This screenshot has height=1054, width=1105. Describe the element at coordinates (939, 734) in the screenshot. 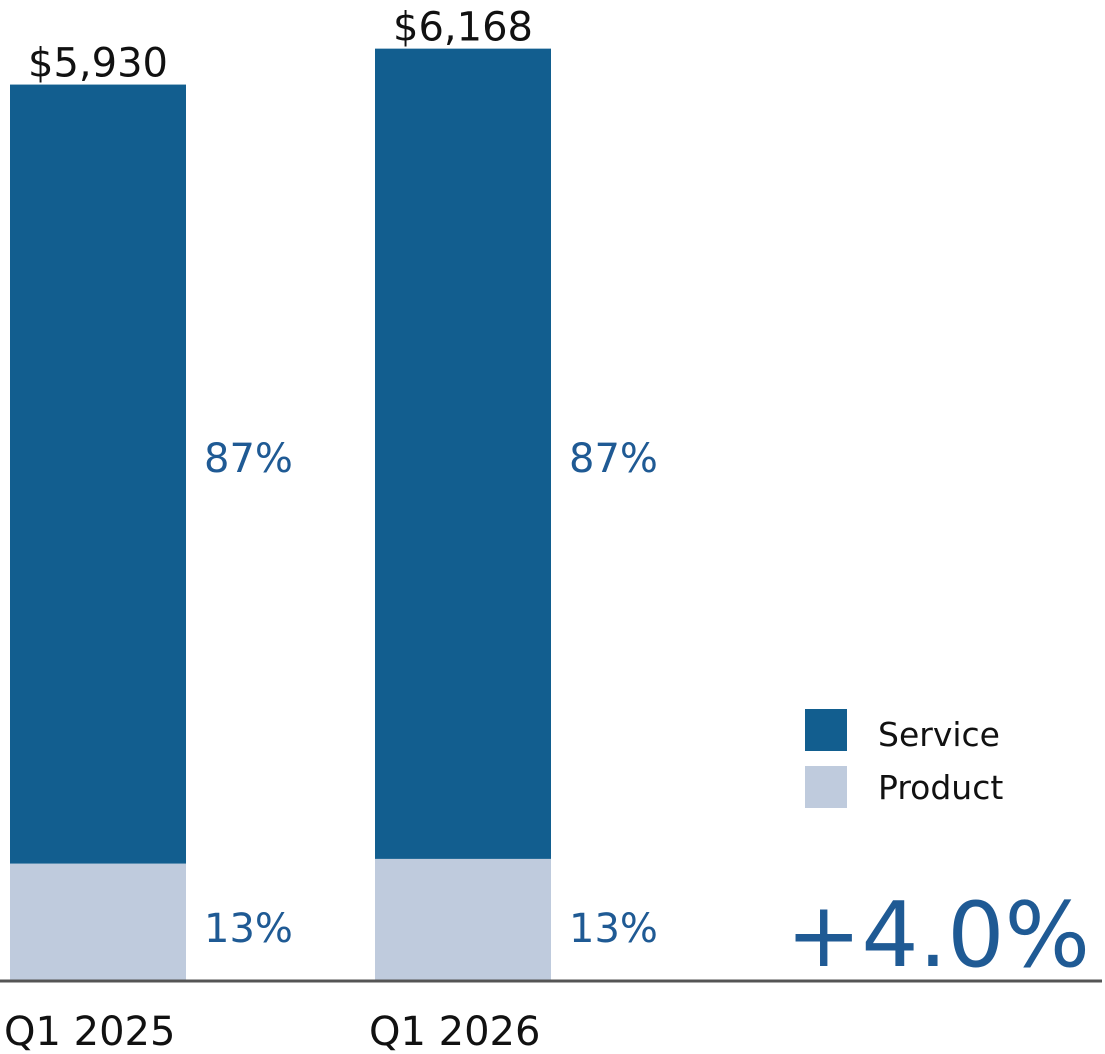

I see `legend-label-service: Service` at that location.